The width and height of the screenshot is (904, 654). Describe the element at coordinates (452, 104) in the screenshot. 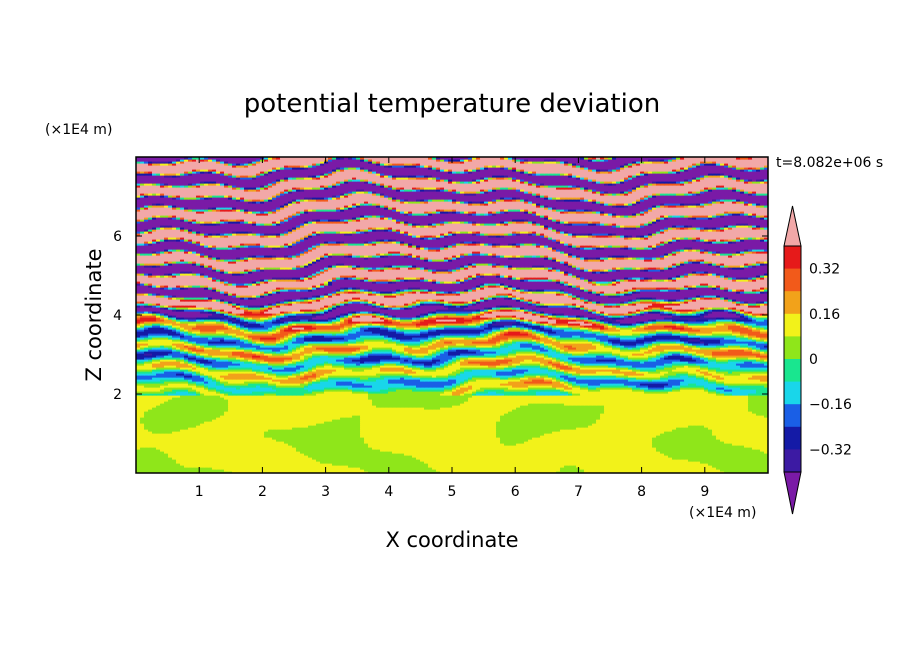

I see `chart-title: potential temperature deviation` at that location.